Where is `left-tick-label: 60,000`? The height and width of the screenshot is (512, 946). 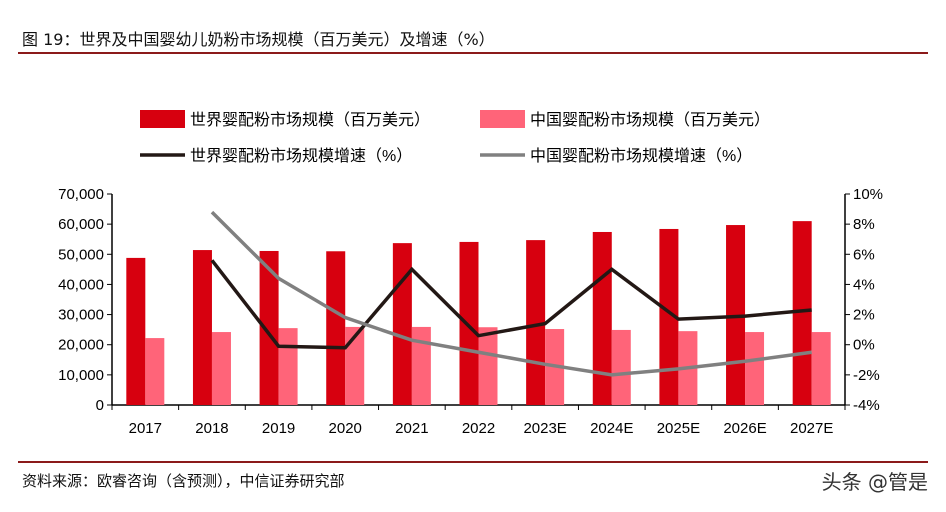
left-tick-label: 60,000 is located at coordinates (81, 224).